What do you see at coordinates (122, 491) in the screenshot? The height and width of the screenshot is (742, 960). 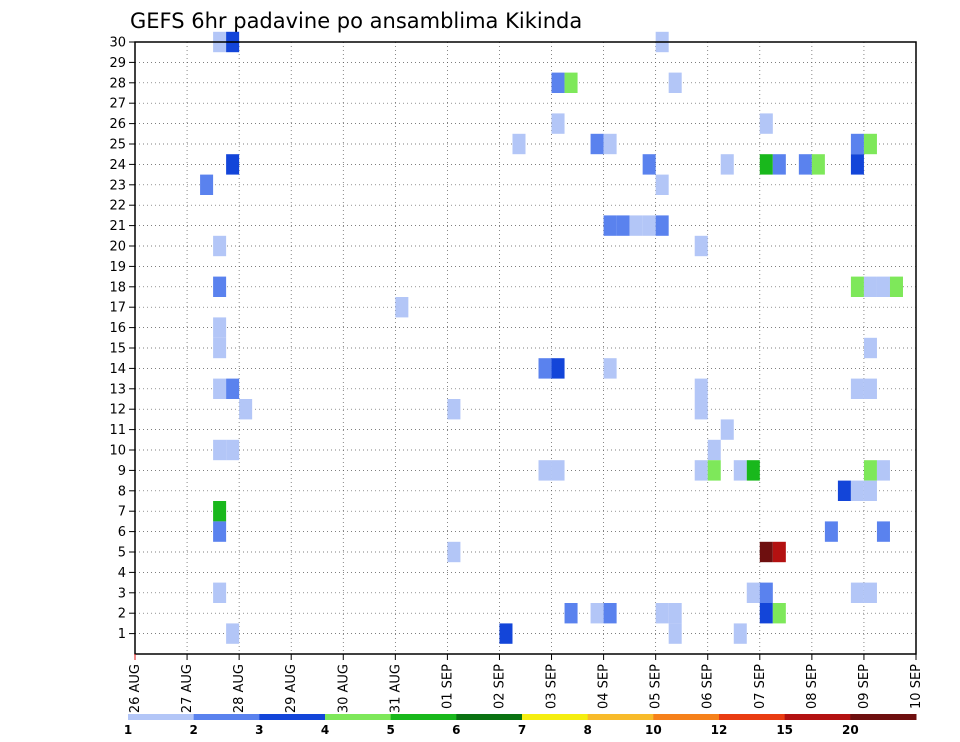 I see `y-tick-label: 8` at bounding box center [122, 491].